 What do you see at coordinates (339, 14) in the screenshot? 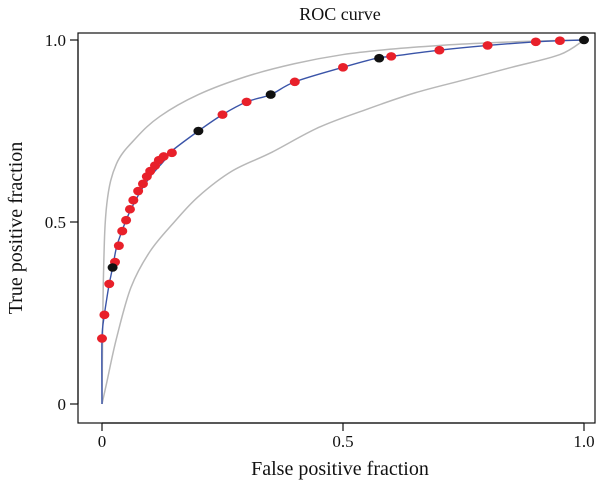
I see `chart-title: ROC curve` at bounding box center [339, 14].